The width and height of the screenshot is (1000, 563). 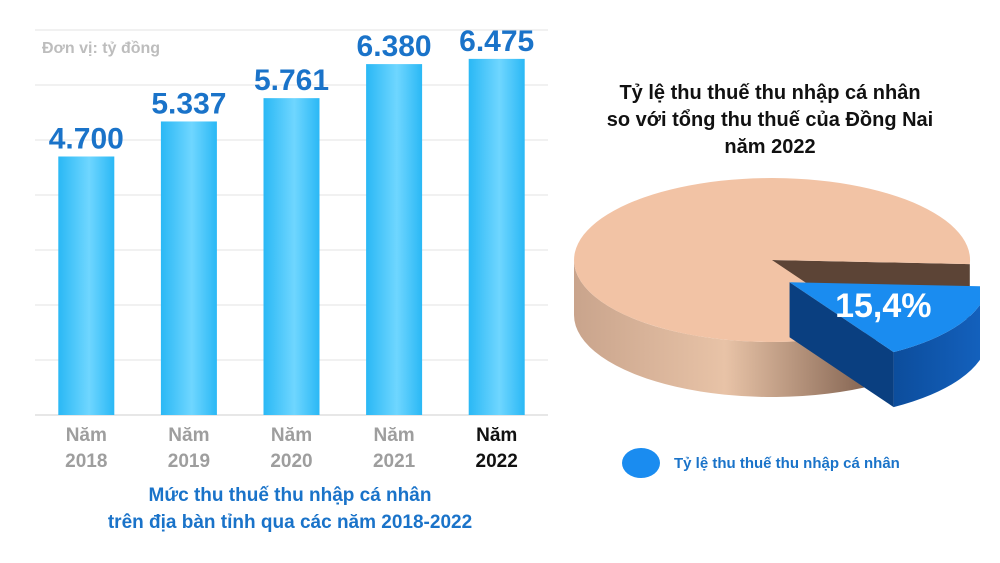 I want to click on pie-slice-small-cut, so click(x=841, y=345).